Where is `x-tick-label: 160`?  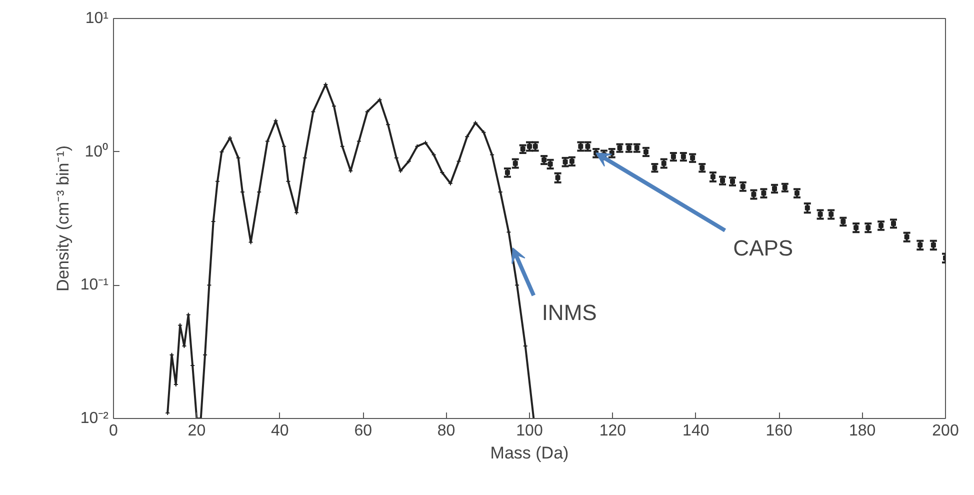
x-tick-label: 160 is located at coordinates (779, 431).